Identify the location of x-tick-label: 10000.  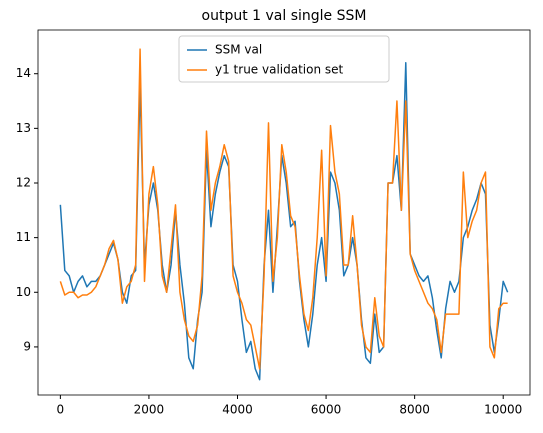
(503, 410).